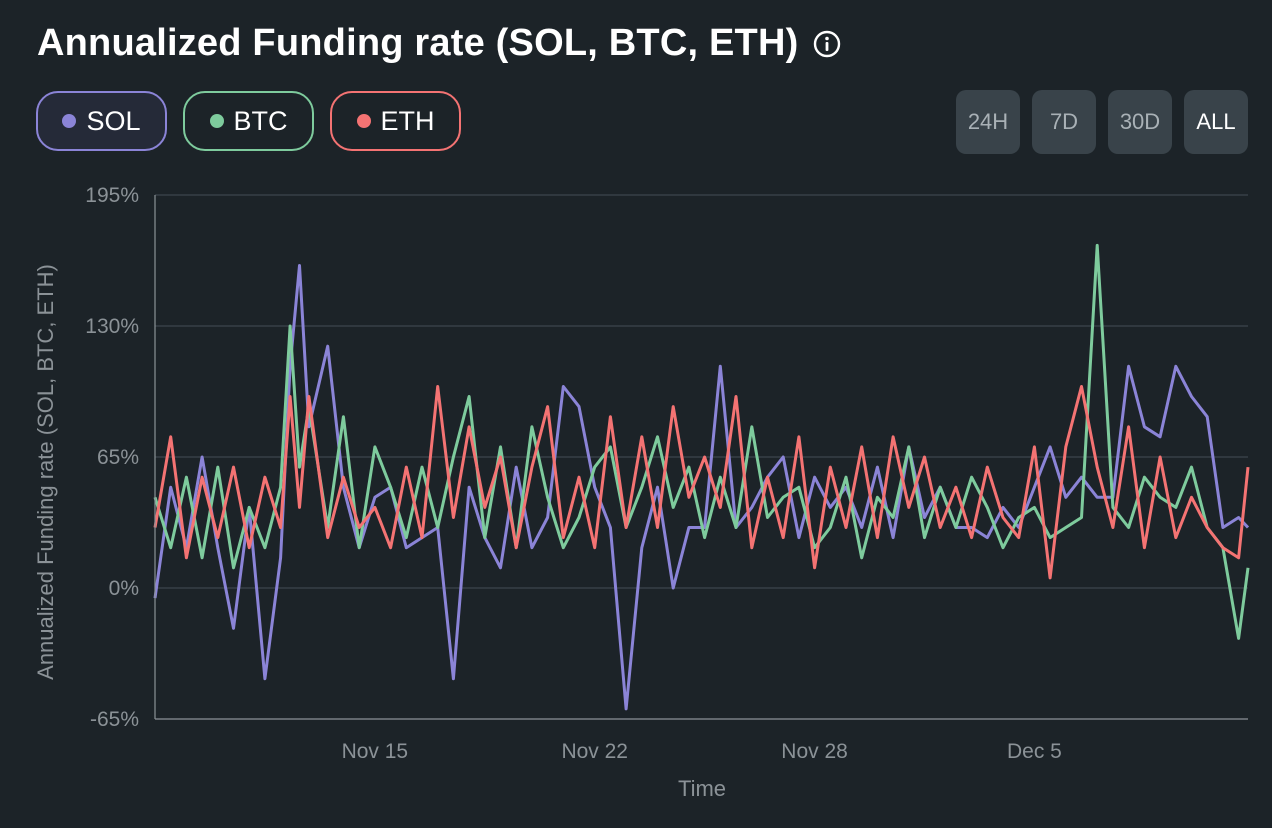 The height and width of the screenshot is (828, 1272). I want to click on y-axis-ticks: -65% 0% 65% 130% 195%, so click(112, 457).